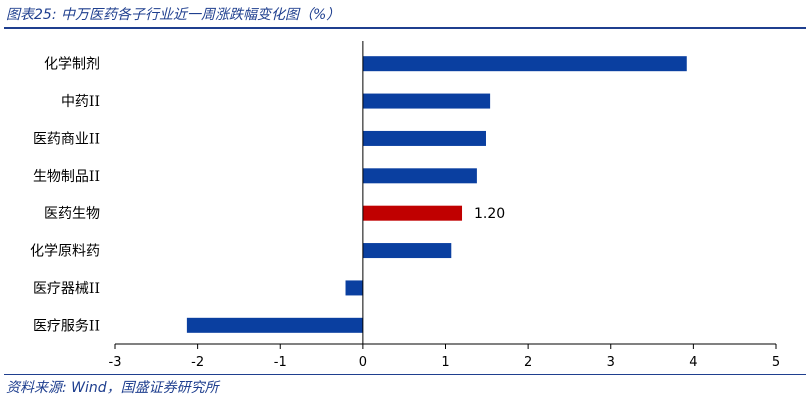  I want to click on x-tick-label: 0, so click(363, 362).